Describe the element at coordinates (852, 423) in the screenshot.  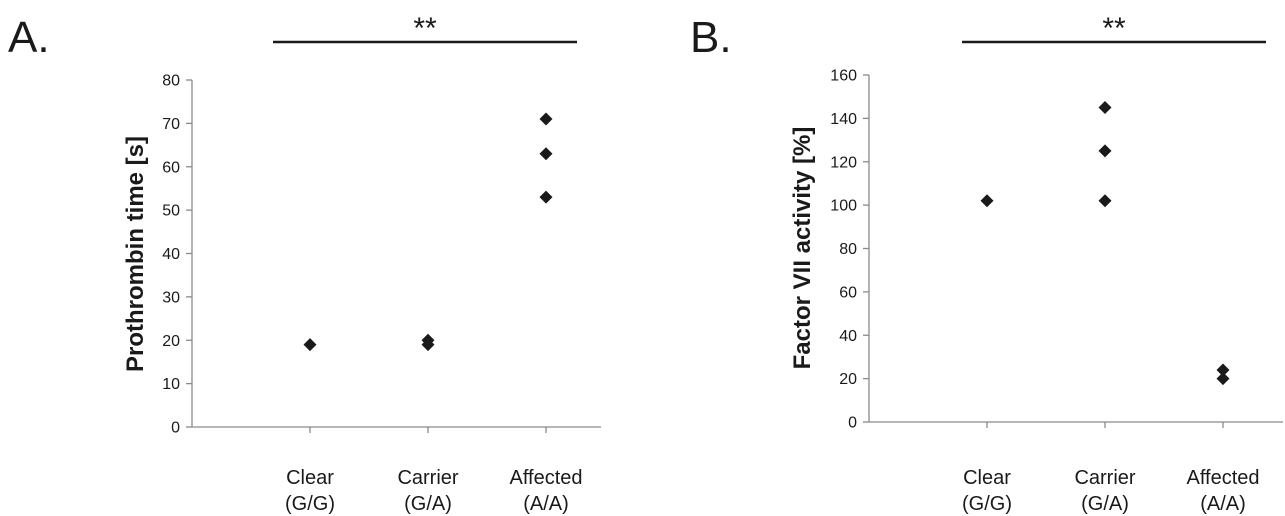
I see `panel-b-y-tick-label: 0` at that location.